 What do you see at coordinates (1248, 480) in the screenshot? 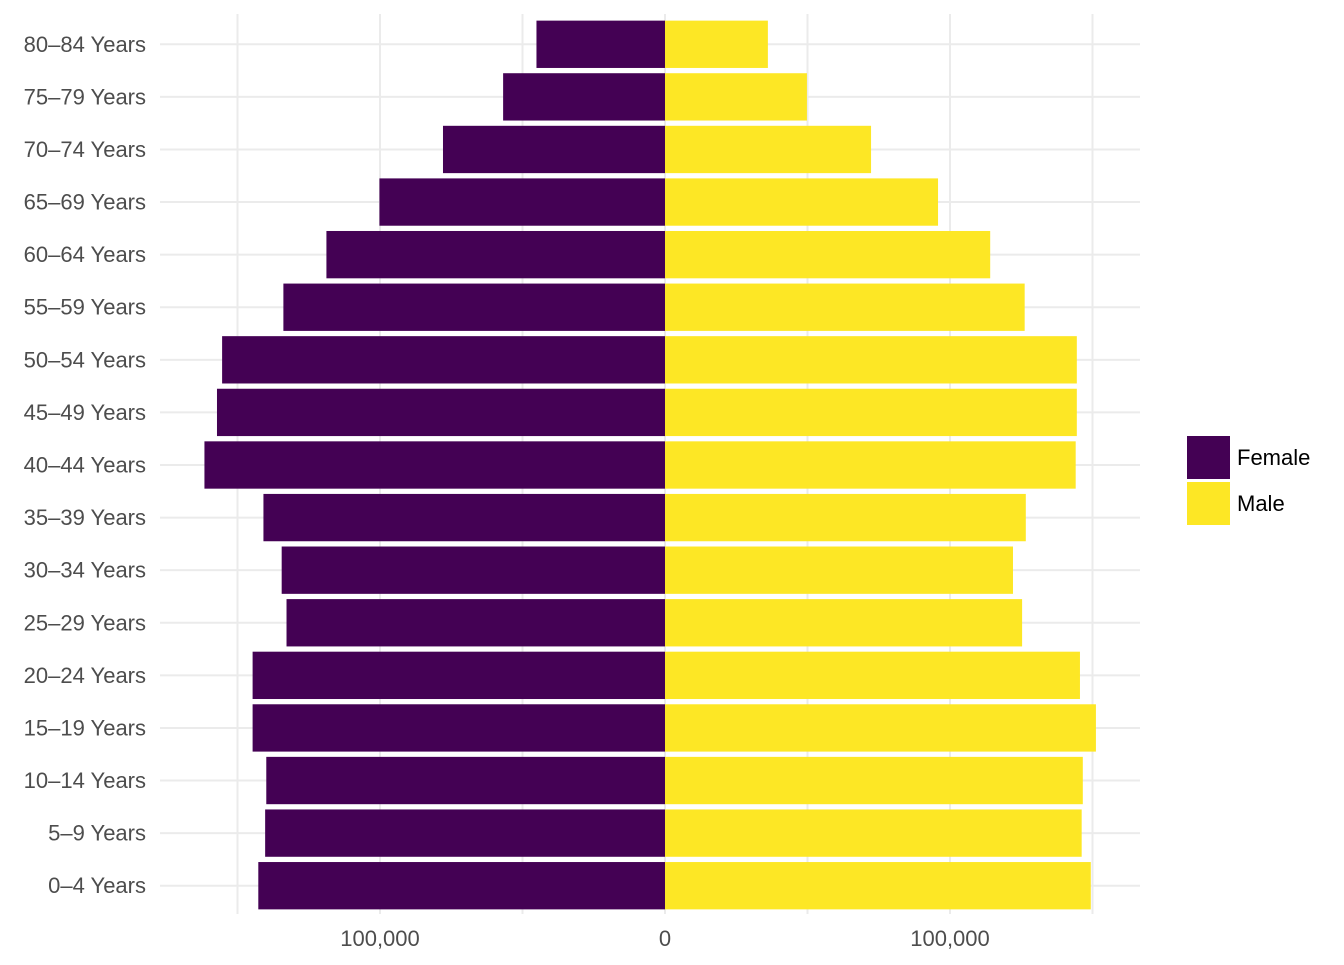
I see `legend: Female Male` at bounding box center [1248, 480].